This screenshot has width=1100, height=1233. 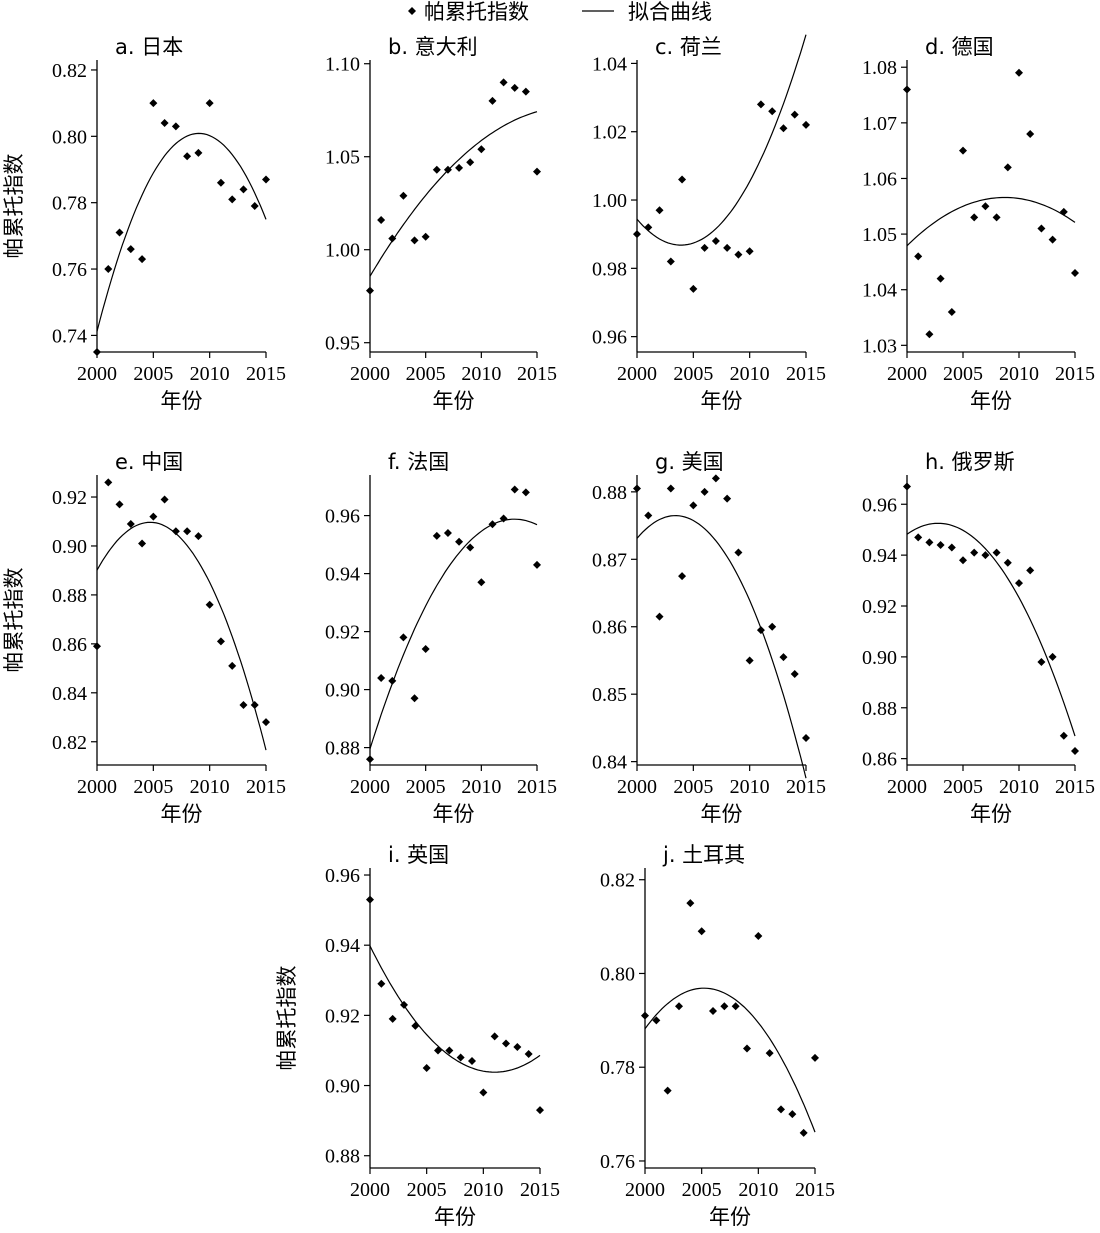 What do you see at coordinates (342, 344) in the screenshot?
I see `y-tick-label: 0.95` at bounding box center [342, 344].